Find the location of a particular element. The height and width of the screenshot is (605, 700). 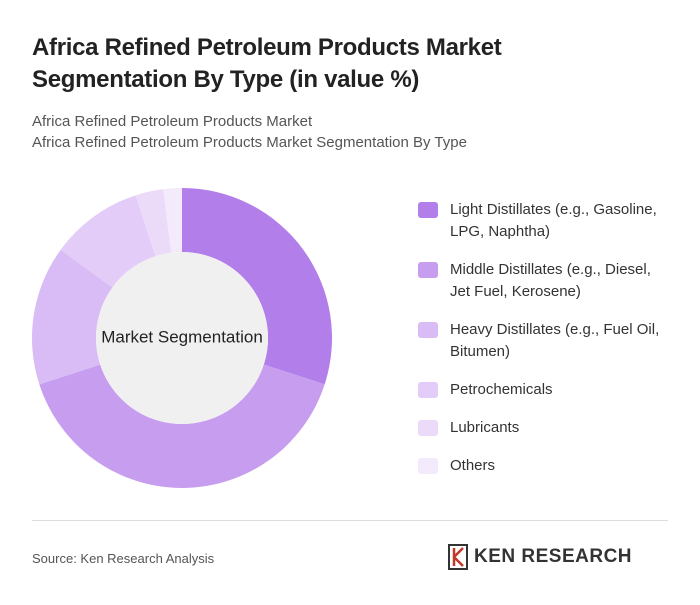

legend-label: Others is located at coordinates (473, 465).